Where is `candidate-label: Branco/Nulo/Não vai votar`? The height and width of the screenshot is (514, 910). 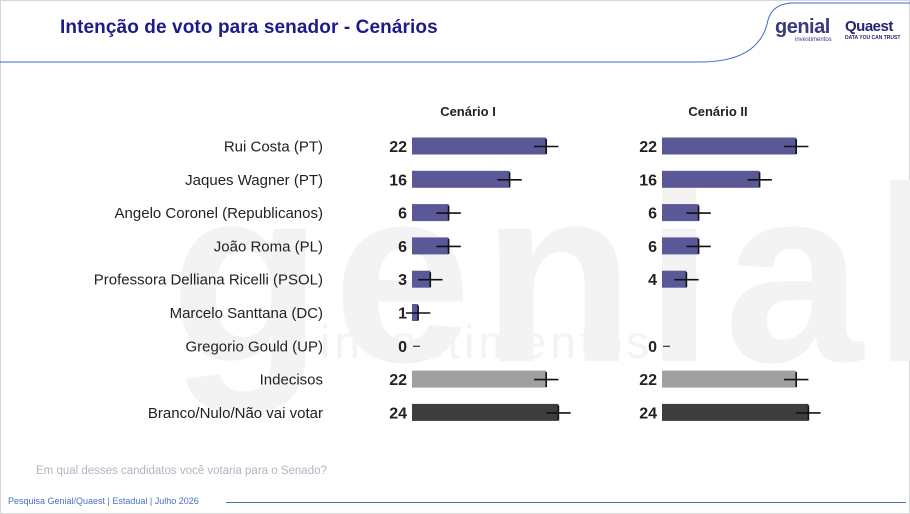
candidate-label: Branco/Nulo/Não vai votar is located at coordinates (235, 413).